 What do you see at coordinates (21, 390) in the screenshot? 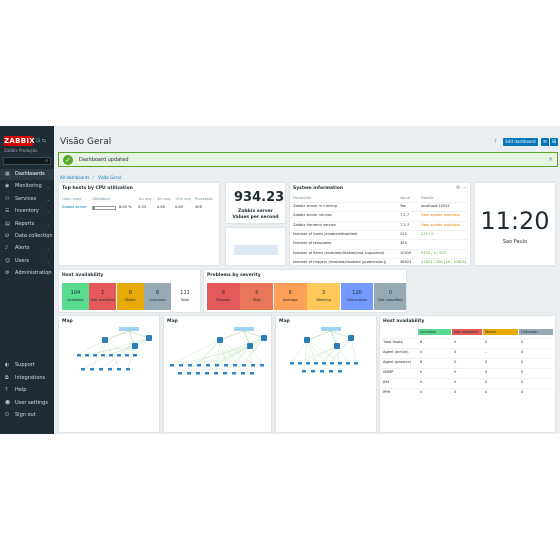
I see `sidebar-item-label: Help` at bounding box center [21, 390].